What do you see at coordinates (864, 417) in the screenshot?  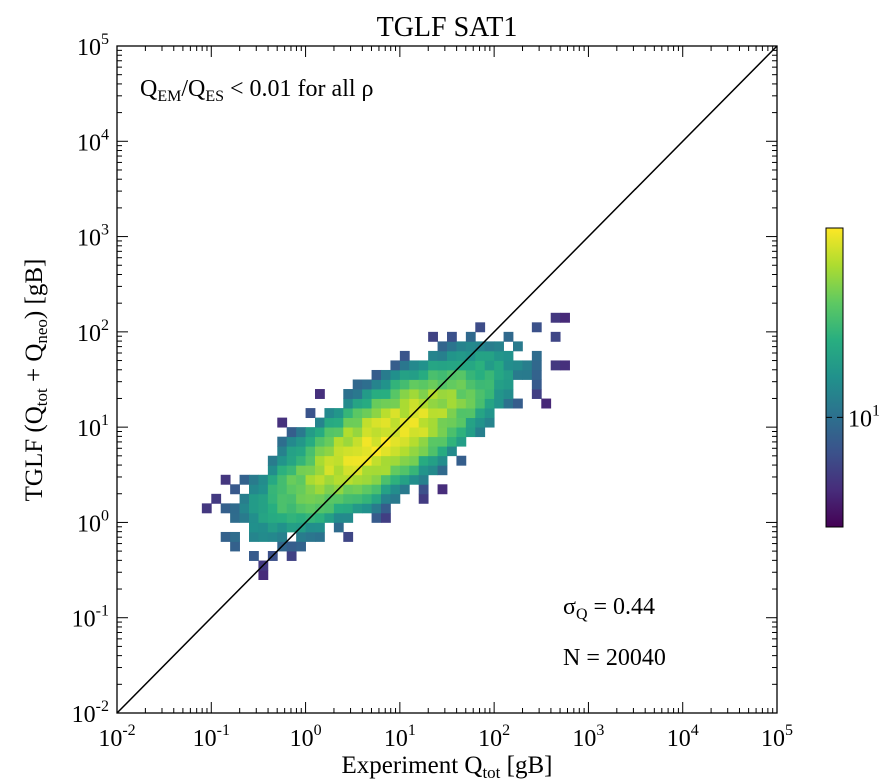 I see `colorbar-tick-label: 101` at bounding box center [864, 417].